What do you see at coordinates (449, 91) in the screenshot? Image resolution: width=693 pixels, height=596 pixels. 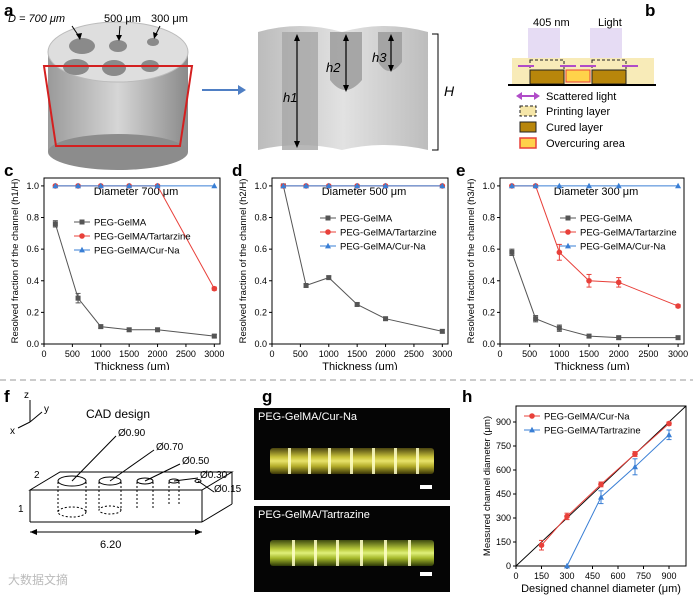 I see `H-label: H` at bounding box center [449, 91].